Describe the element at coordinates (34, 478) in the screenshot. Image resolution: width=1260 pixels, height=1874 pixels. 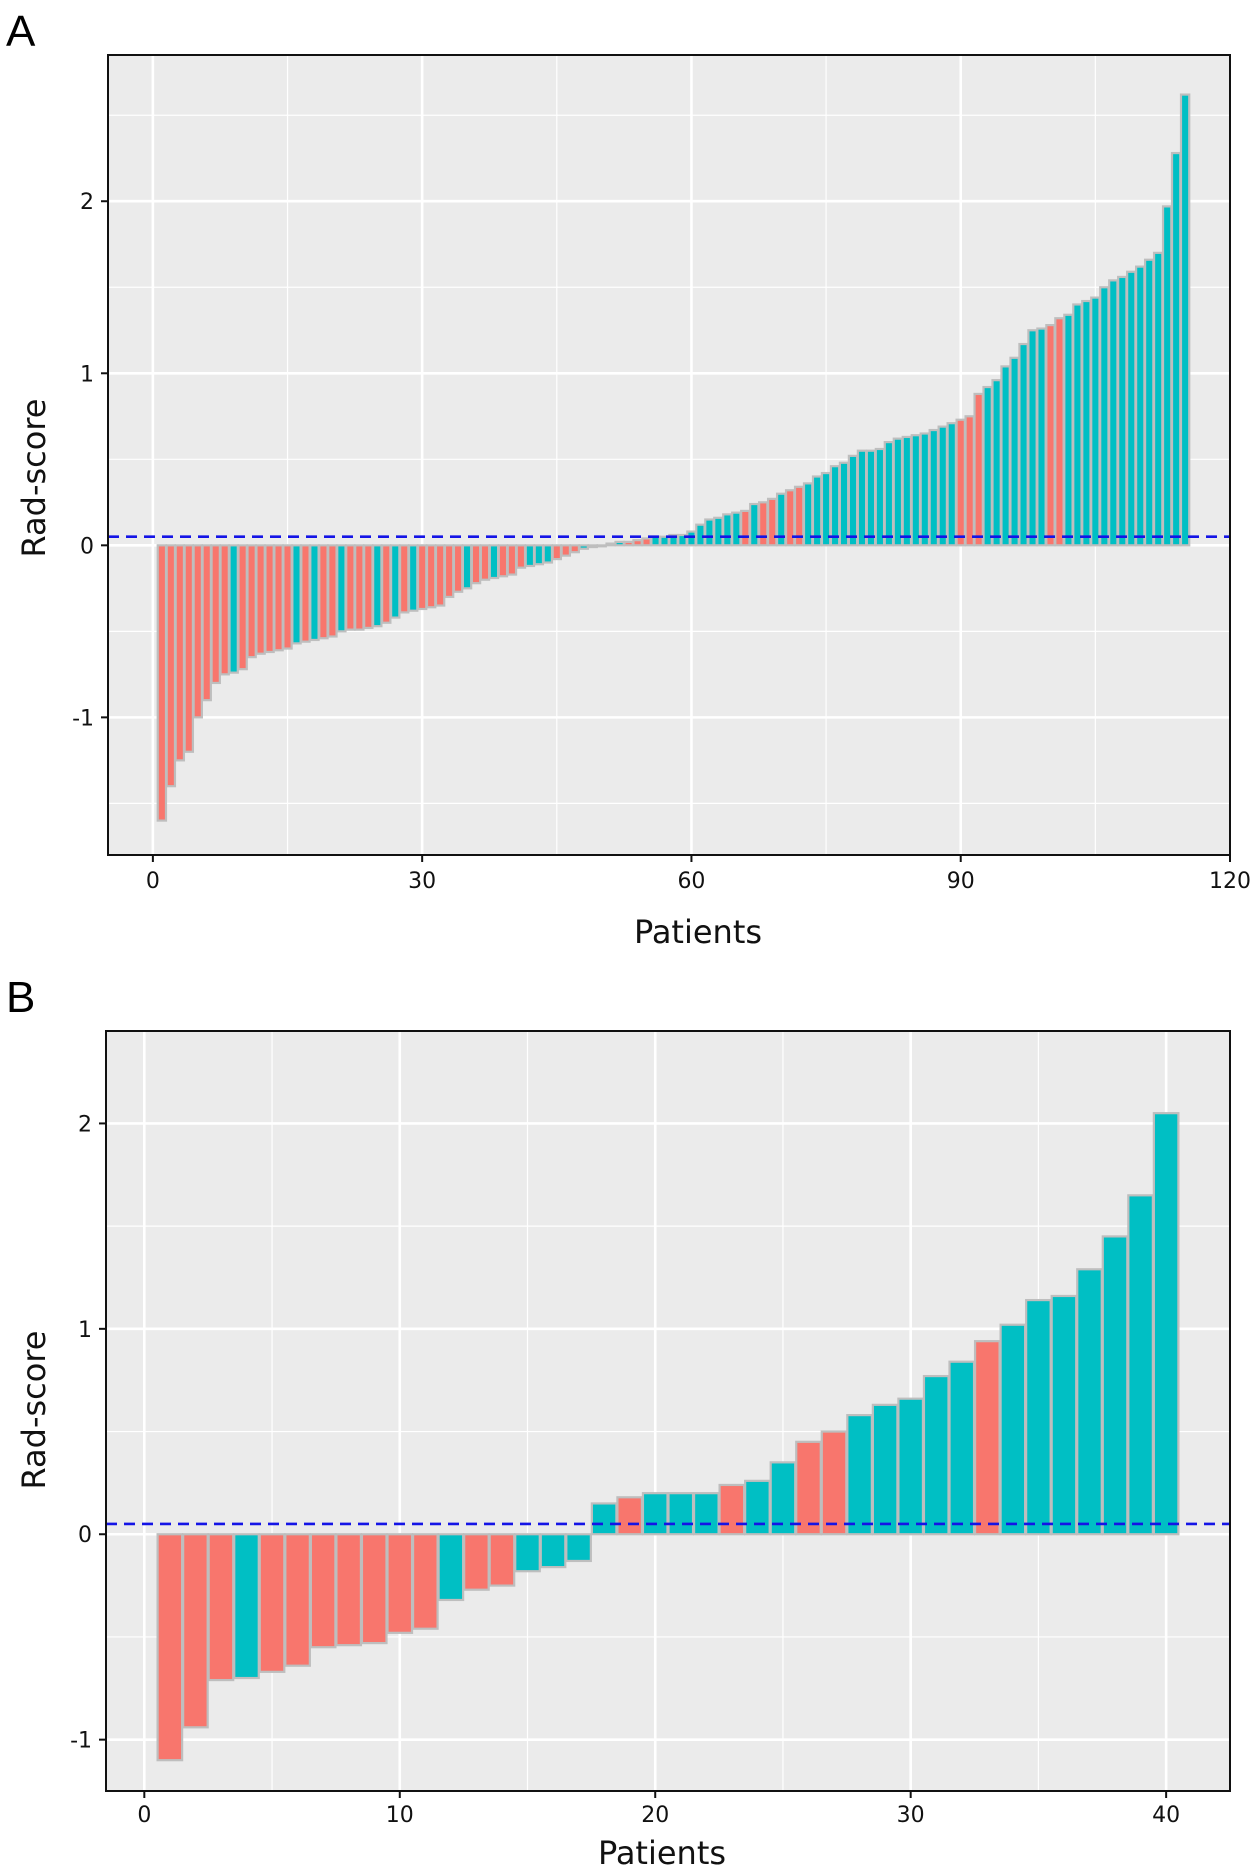
I see `panel-a-y-axis-title: Rad-score` at that location.